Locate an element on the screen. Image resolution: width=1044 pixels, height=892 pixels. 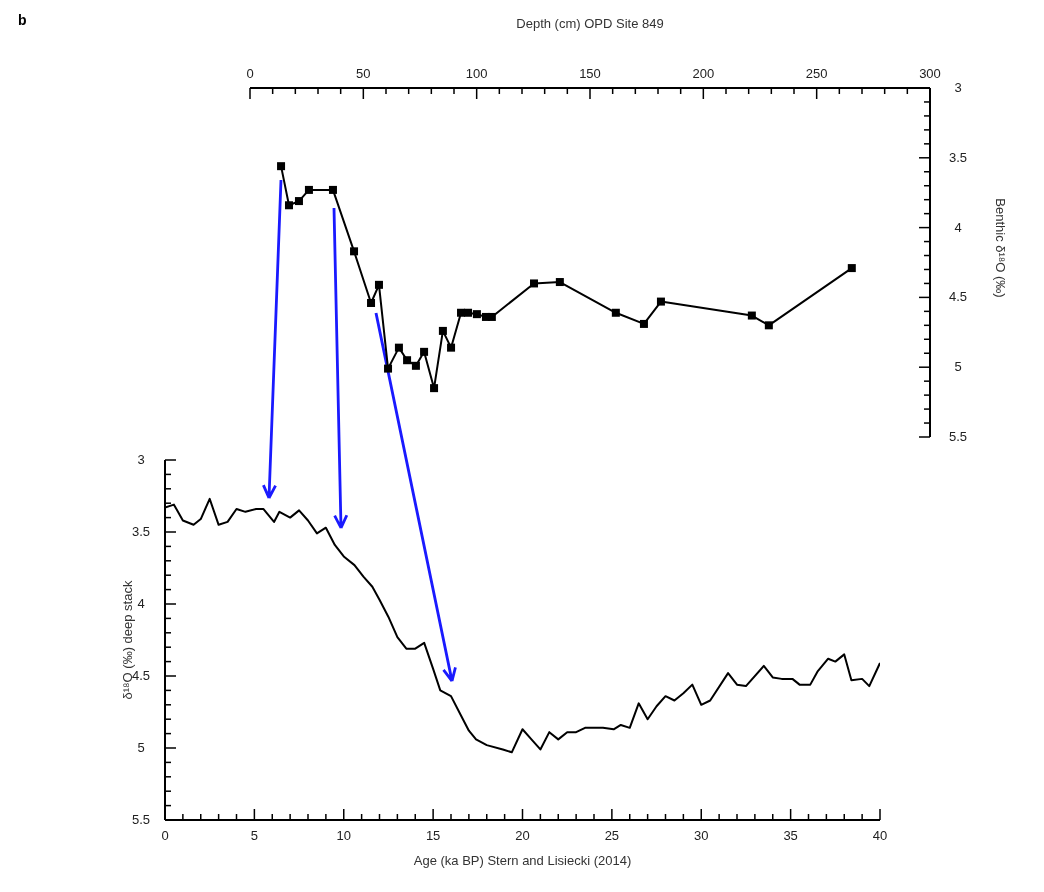
x-tick-label: 30 is located at coordinates (701, 835).